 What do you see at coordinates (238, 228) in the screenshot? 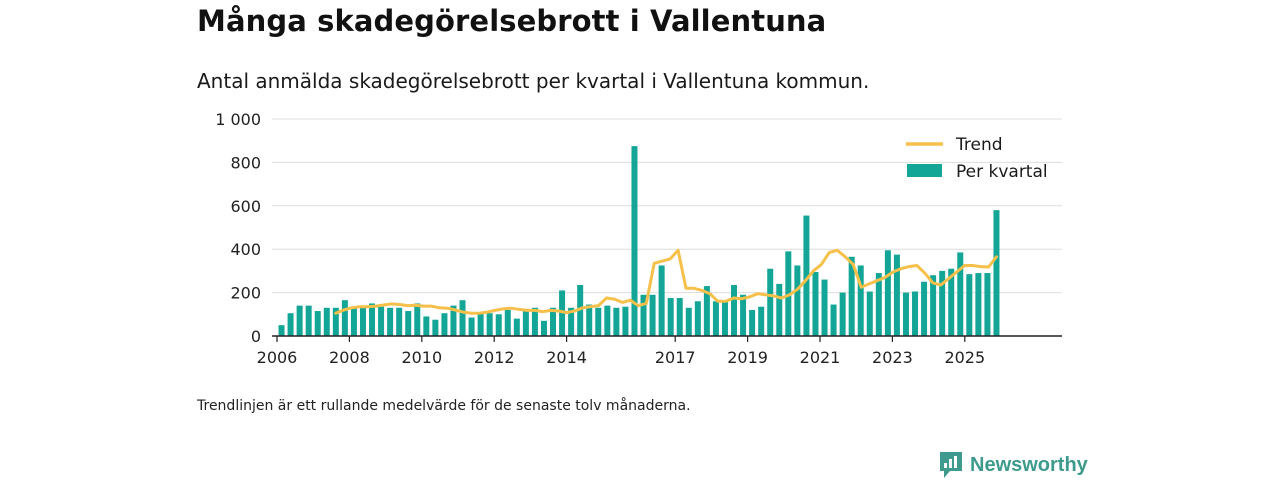
I see `y-axis-ticks: 0 200 400 600 800 1 000` at bounding box center [238, 228].